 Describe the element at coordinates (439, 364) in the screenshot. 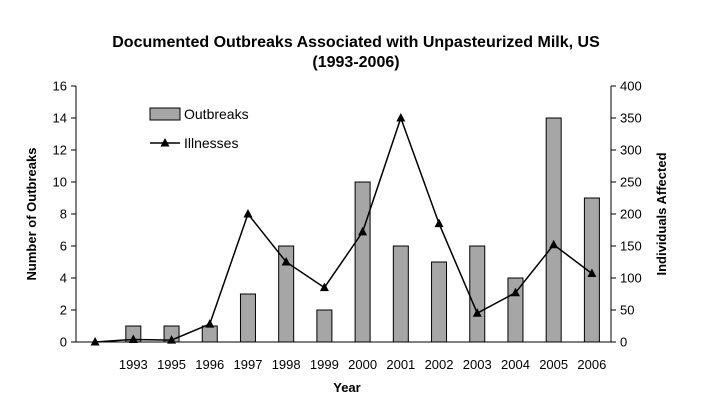

I see `x-tick-label-9: 2002` at that location.